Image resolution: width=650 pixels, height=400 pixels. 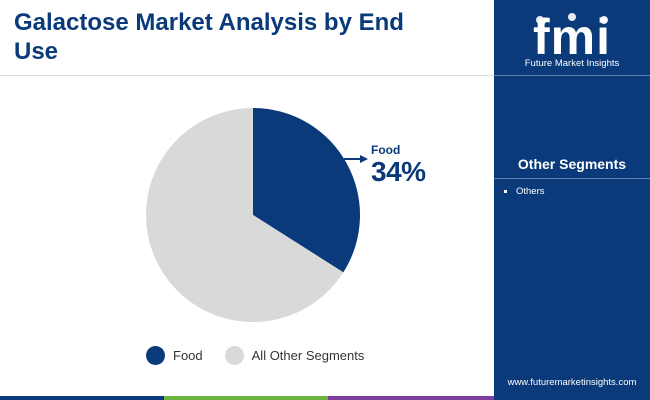 I want to click on pie-slice-food, so click(x=306, y=190).